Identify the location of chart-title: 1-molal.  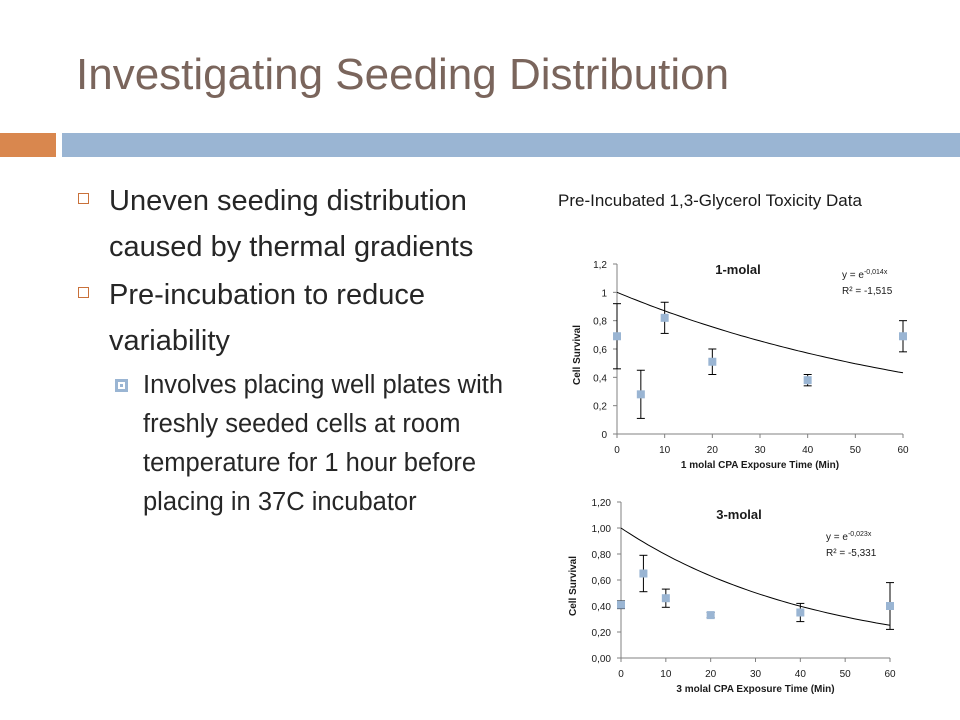
(738, 269).